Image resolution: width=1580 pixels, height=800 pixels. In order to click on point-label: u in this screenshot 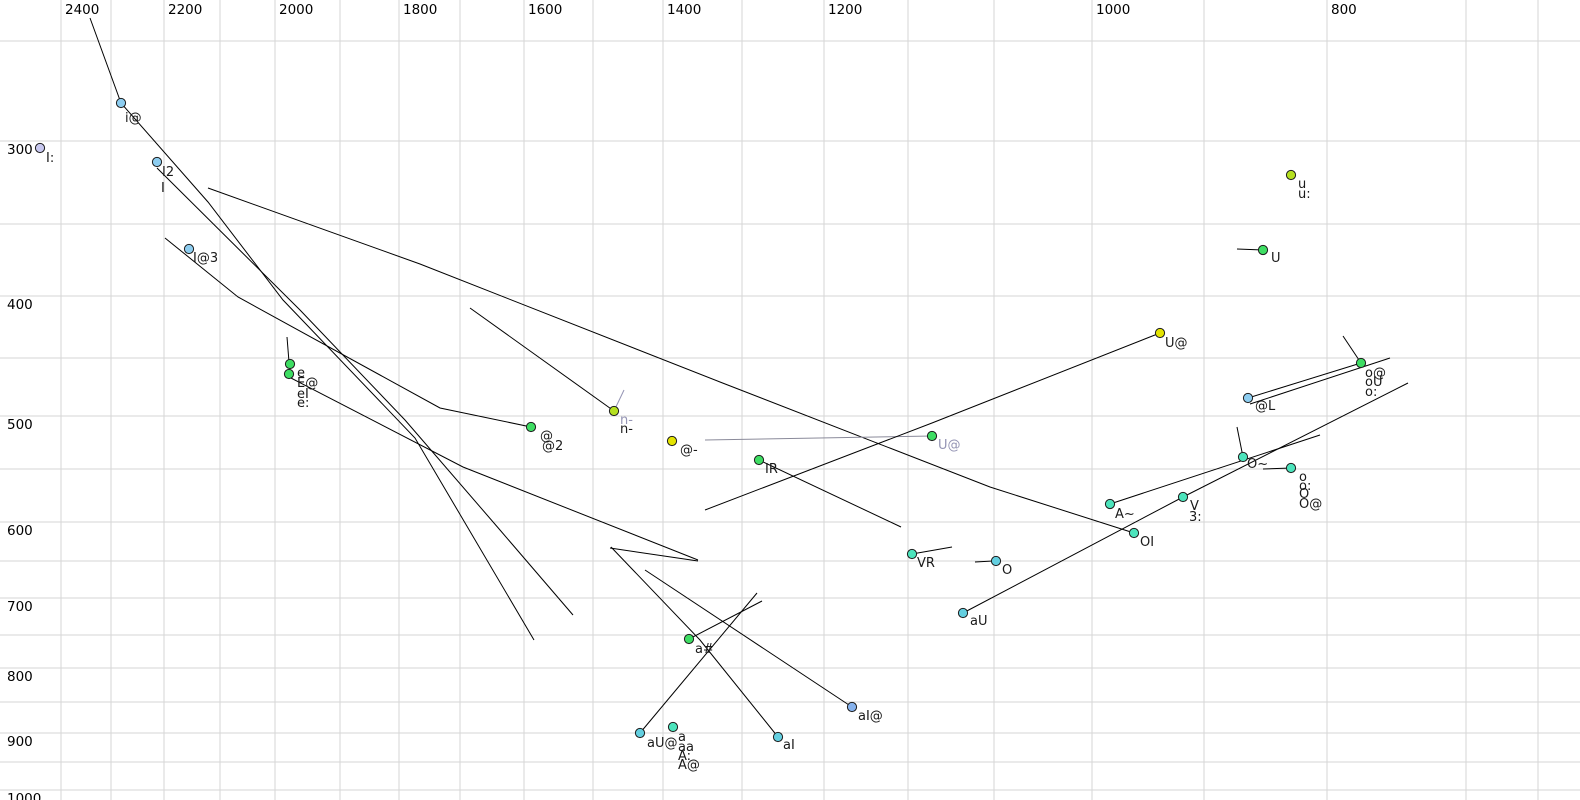, I will do `click(1302, 184)`.